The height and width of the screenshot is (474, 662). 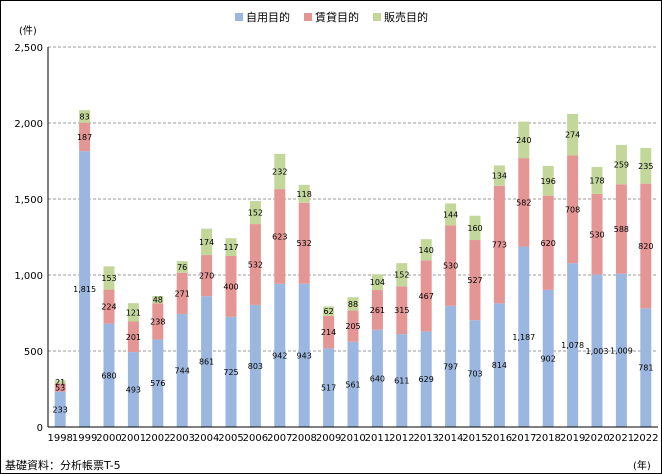 What do you see at coordinates (426, 250) in the screenshot?
I see `data-label: 140` at bounding box center [426, 250].